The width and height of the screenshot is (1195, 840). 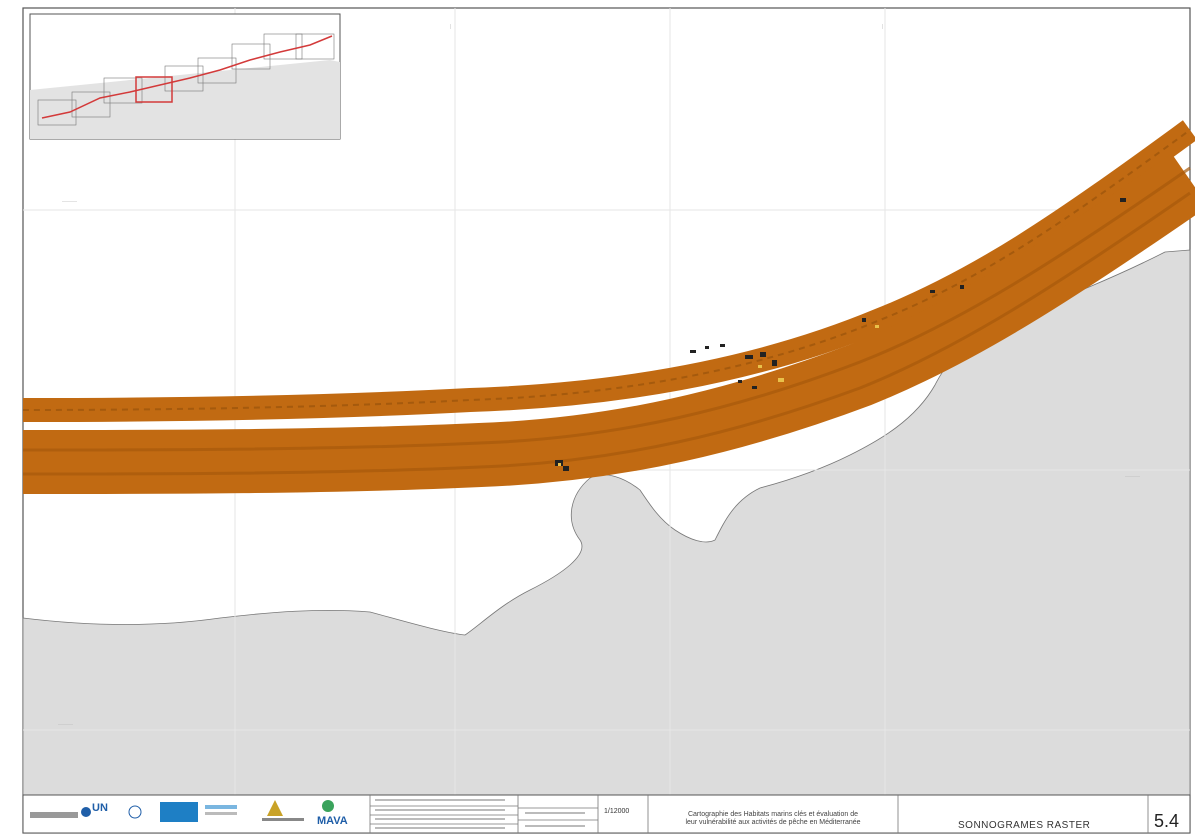 I want to click on inset-track-line, so click(x=187, y=77).